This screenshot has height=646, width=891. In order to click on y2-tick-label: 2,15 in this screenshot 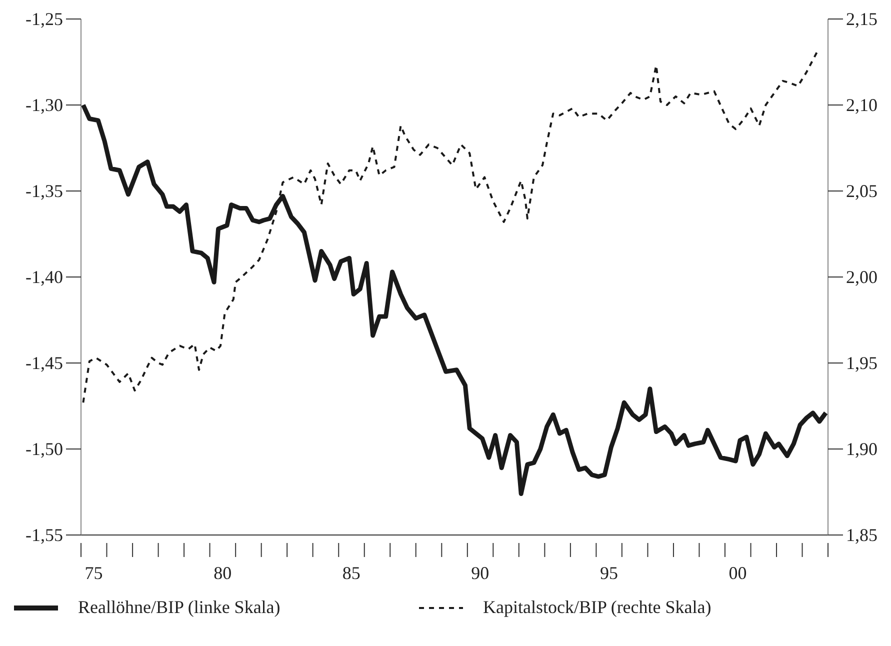, I will do `click(862, 19)`.